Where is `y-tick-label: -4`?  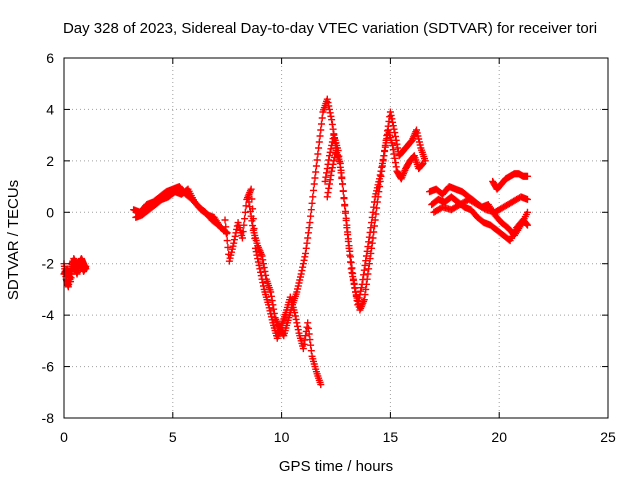
y-tick-label: -4 is located at coordinates (48, 315).